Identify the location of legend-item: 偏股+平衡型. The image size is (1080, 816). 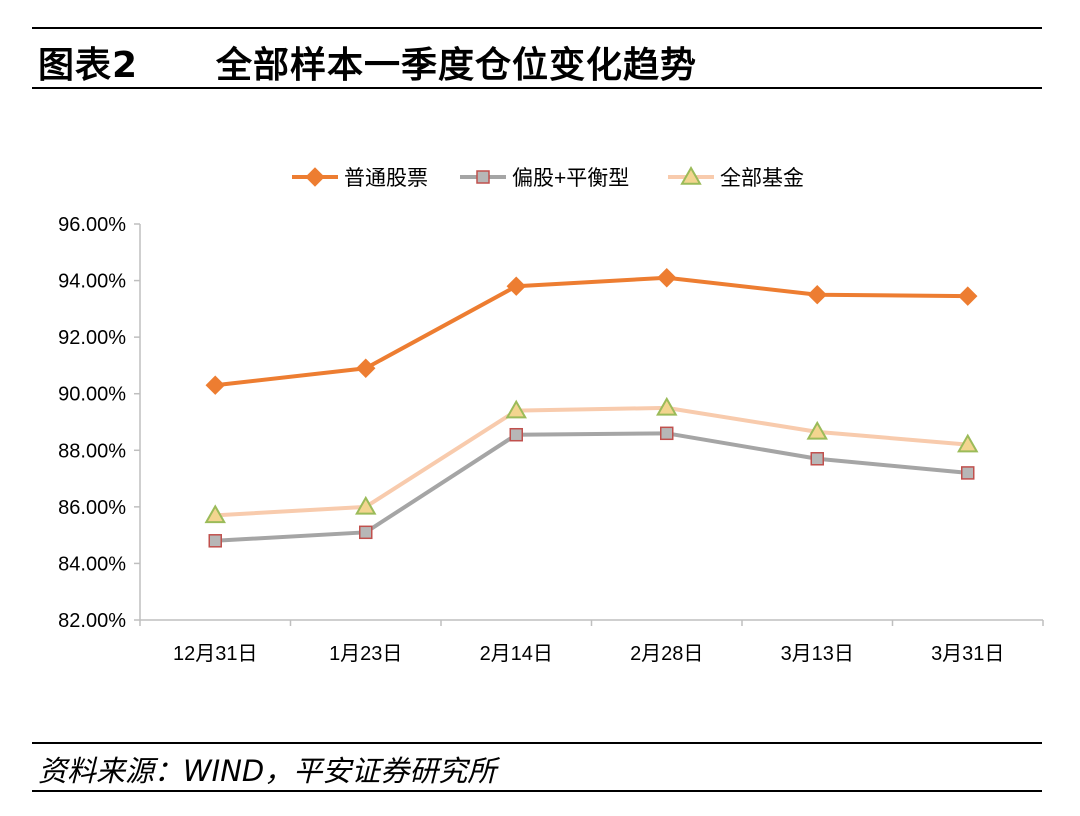
(544, 178).